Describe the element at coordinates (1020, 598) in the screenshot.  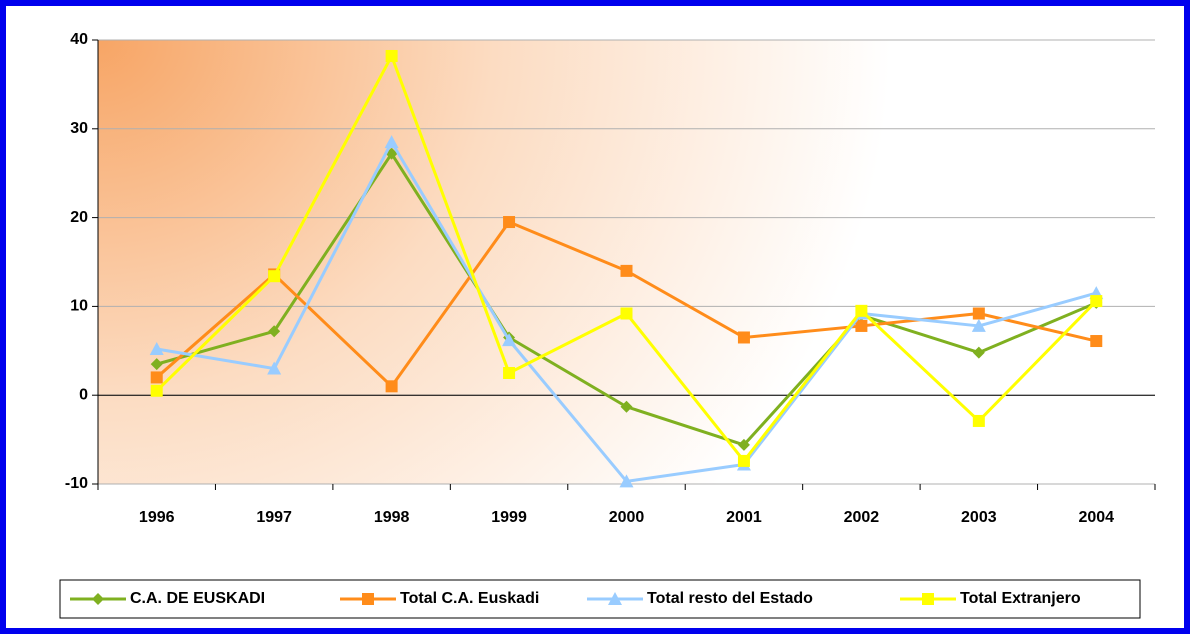
I see `legend-label: Total Extranjero` at that location.